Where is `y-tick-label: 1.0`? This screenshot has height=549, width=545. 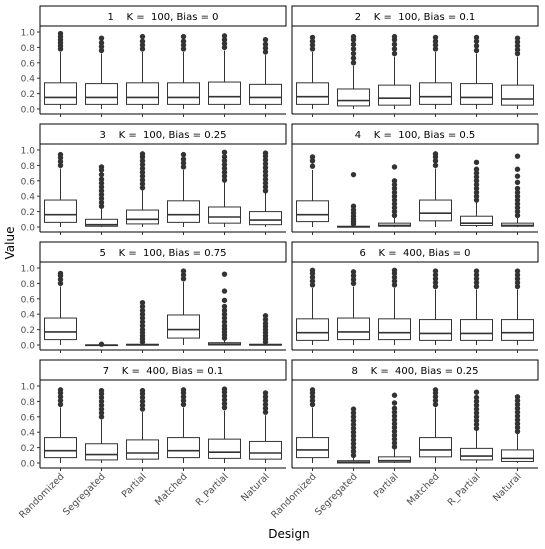 y-tick-label: 1.0 is located at coordinates (28, 270).